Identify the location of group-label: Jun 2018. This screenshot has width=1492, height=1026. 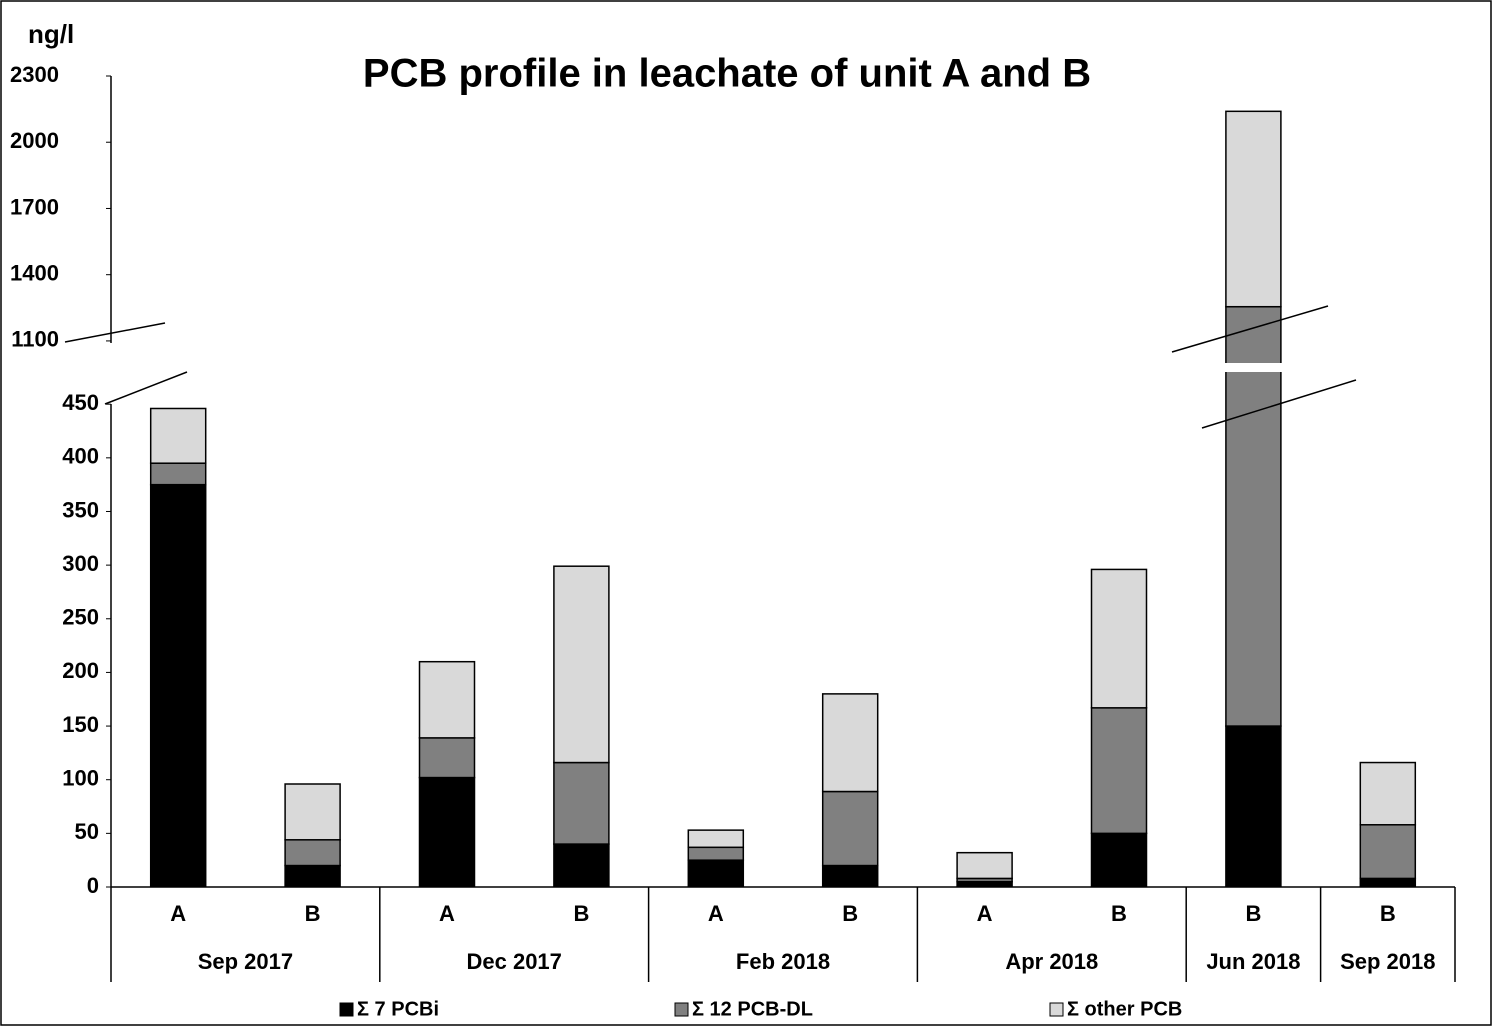
(1253, 961).